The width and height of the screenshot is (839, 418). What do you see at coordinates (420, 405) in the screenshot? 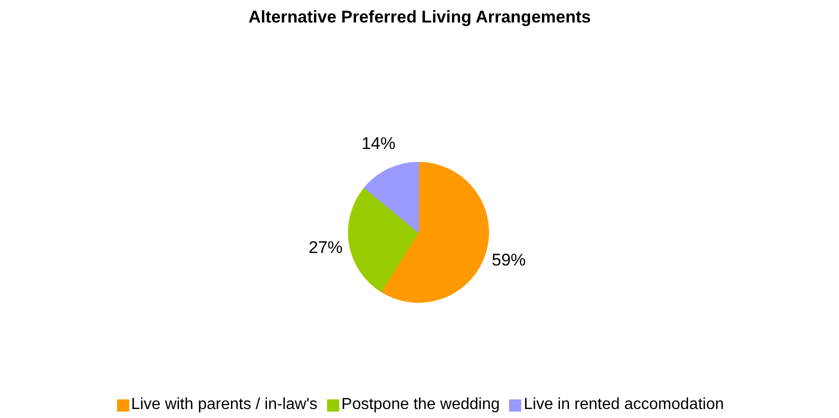
I see `legend-label: Postpone the wedding` at bounding box center [420, 405].